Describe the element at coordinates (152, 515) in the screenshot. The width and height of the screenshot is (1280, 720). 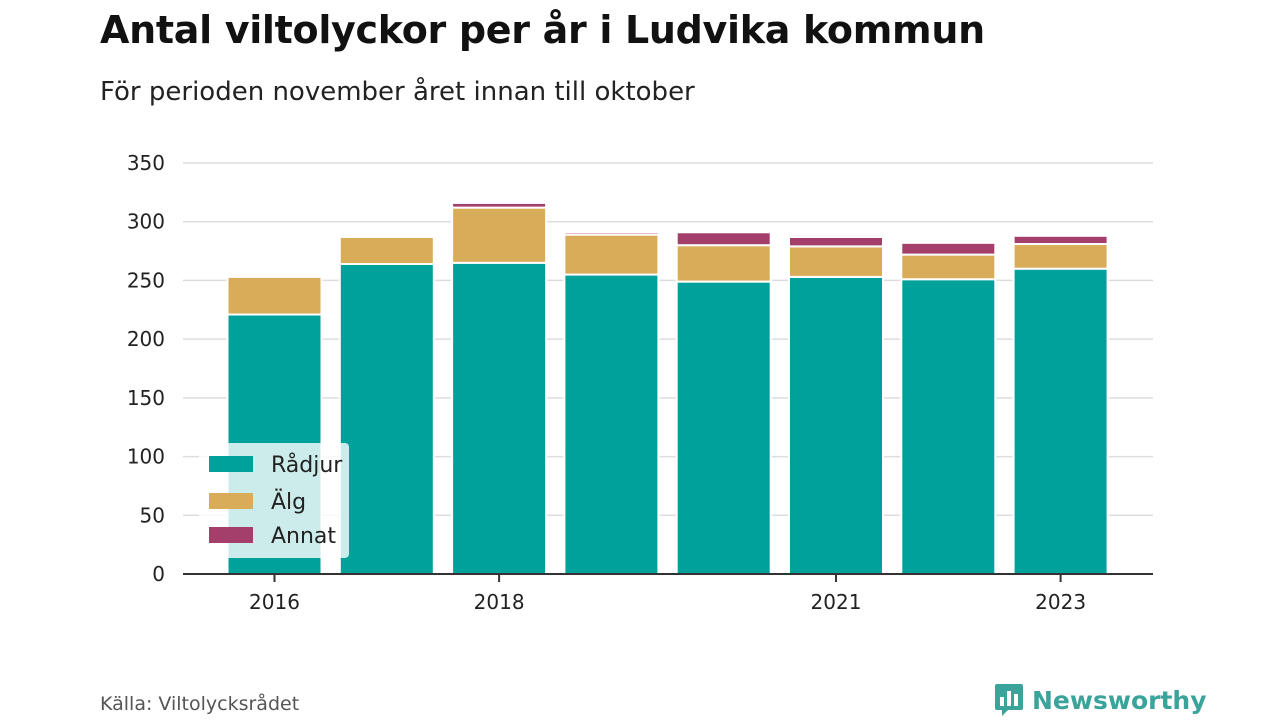
I see `y-tick-label: 50` at that location.